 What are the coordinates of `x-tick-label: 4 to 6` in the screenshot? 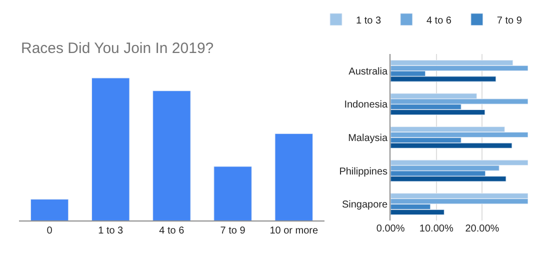 It's located at (172, 231).